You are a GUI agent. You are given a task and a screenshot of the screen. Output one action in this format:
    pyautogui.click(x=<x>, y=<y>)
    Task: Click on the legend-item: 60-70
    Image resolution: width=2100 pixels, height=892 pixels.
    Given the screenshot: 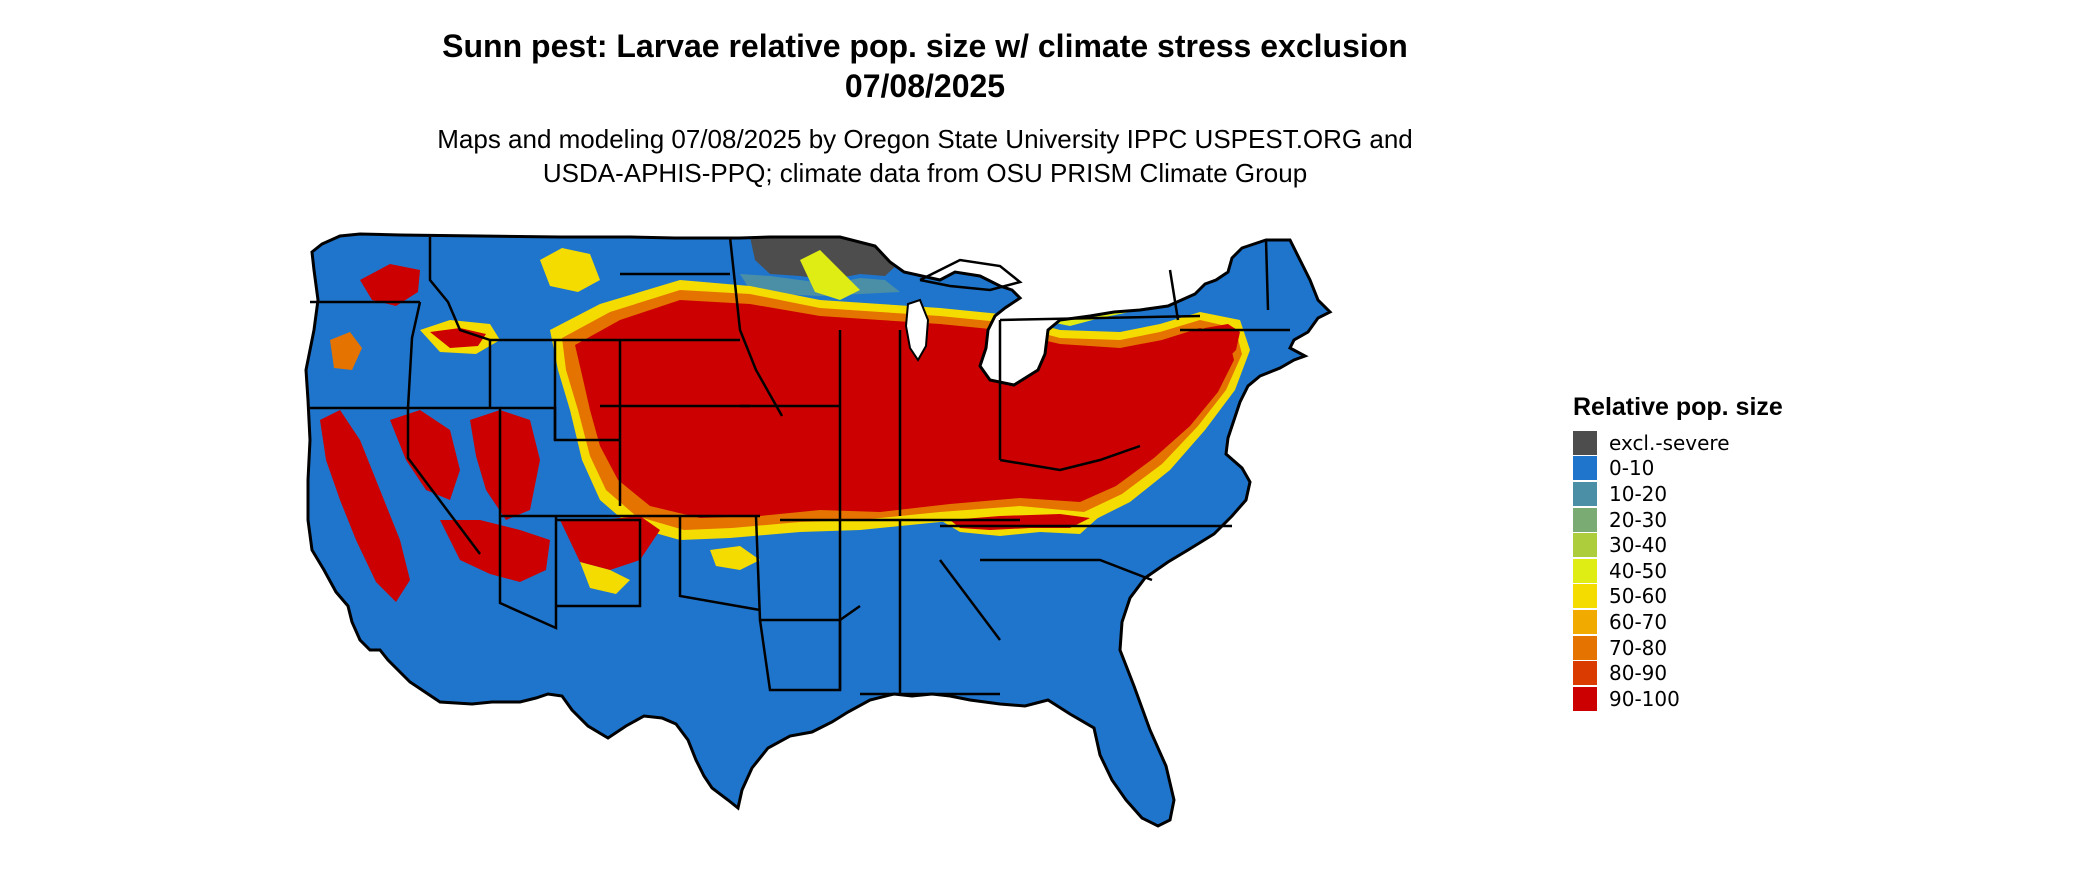 What is the action you would take?
    pyautogui.click(x=1678, y=622)
    